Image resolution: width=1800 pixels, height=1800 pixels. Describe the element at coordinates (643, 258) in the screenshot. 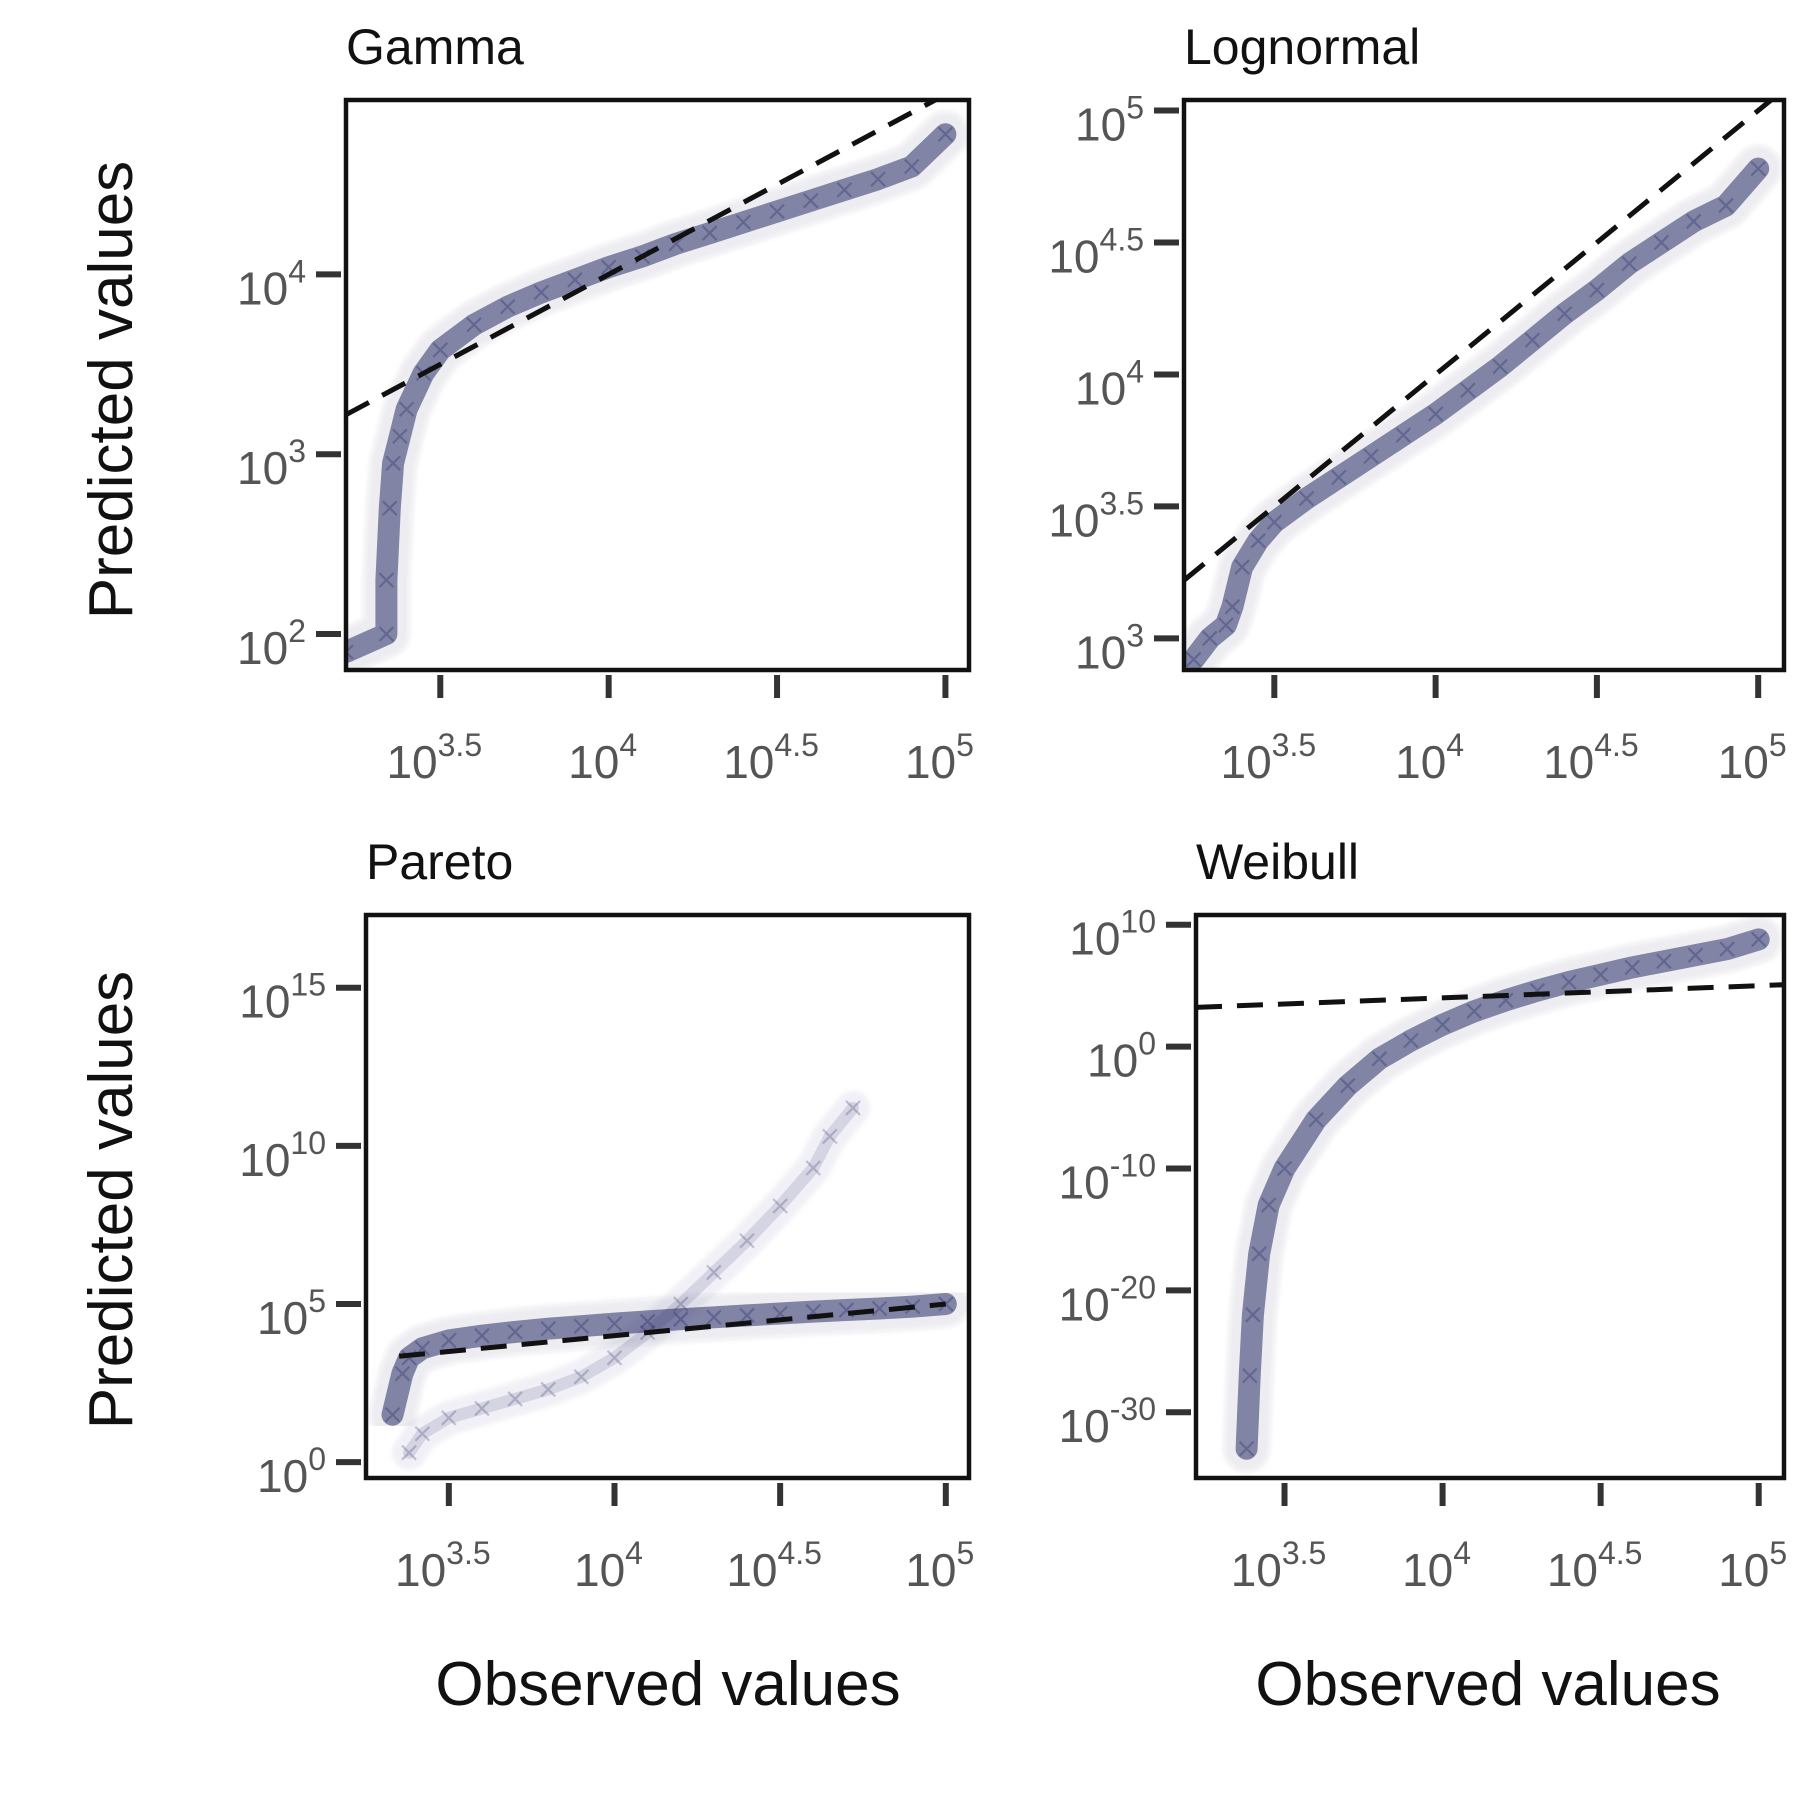

I see `reference-line-gamma` at that location.